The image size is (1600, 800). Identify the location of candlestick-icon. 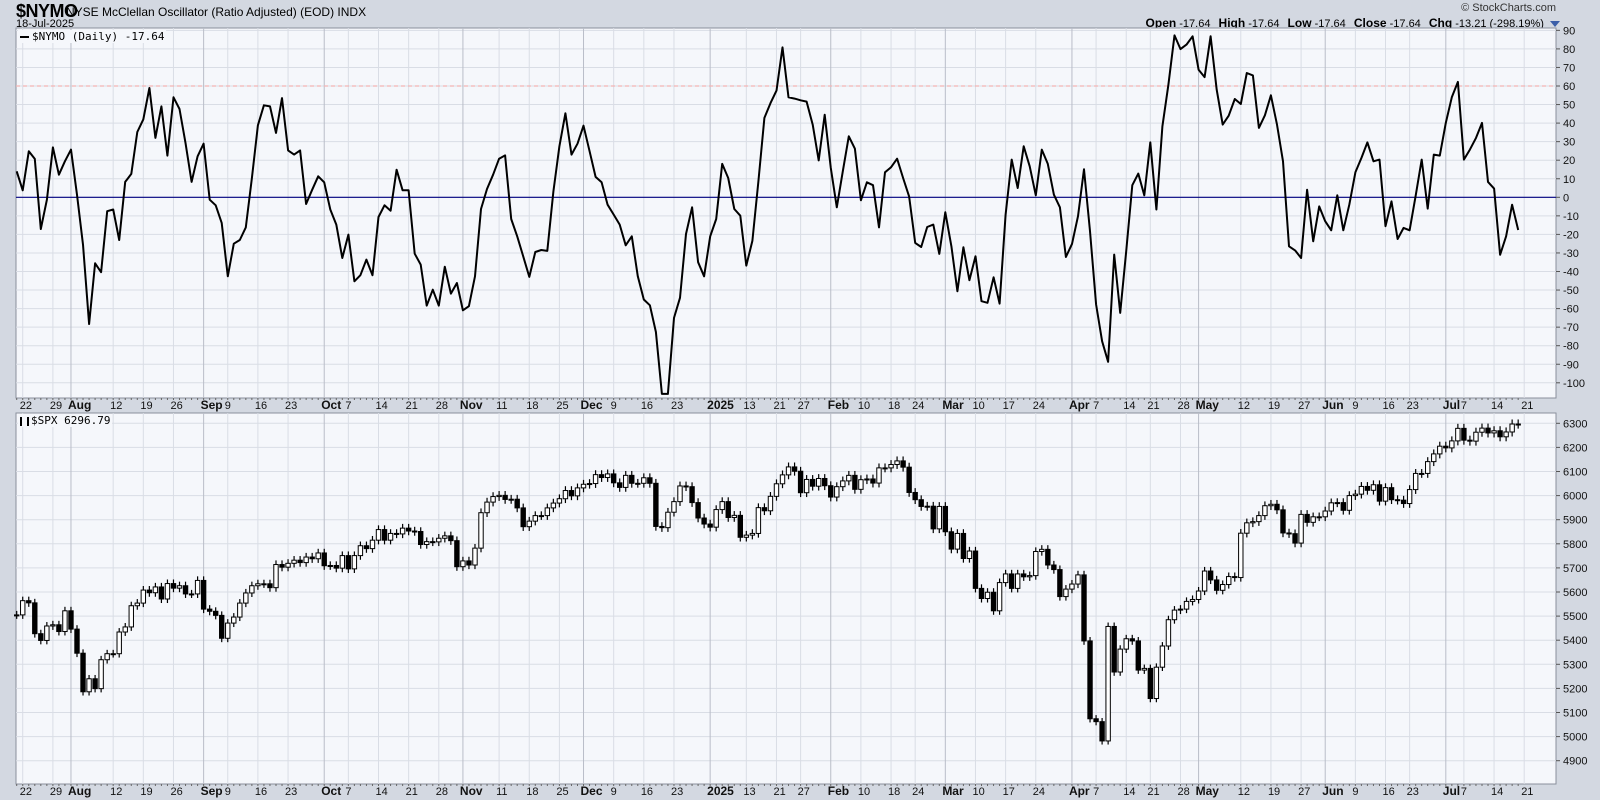
(24, 421).